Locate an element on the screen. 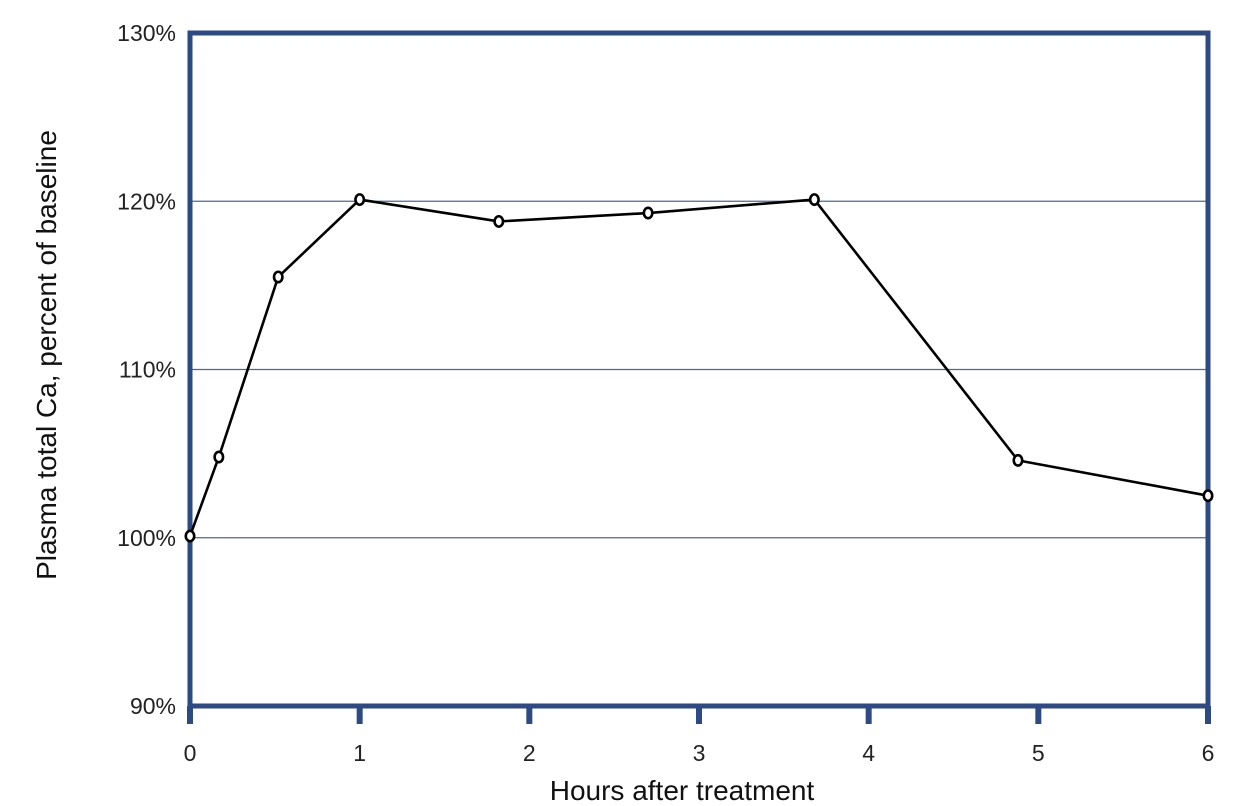  x-tick-label: 3 is located at coordinates (699, 753).